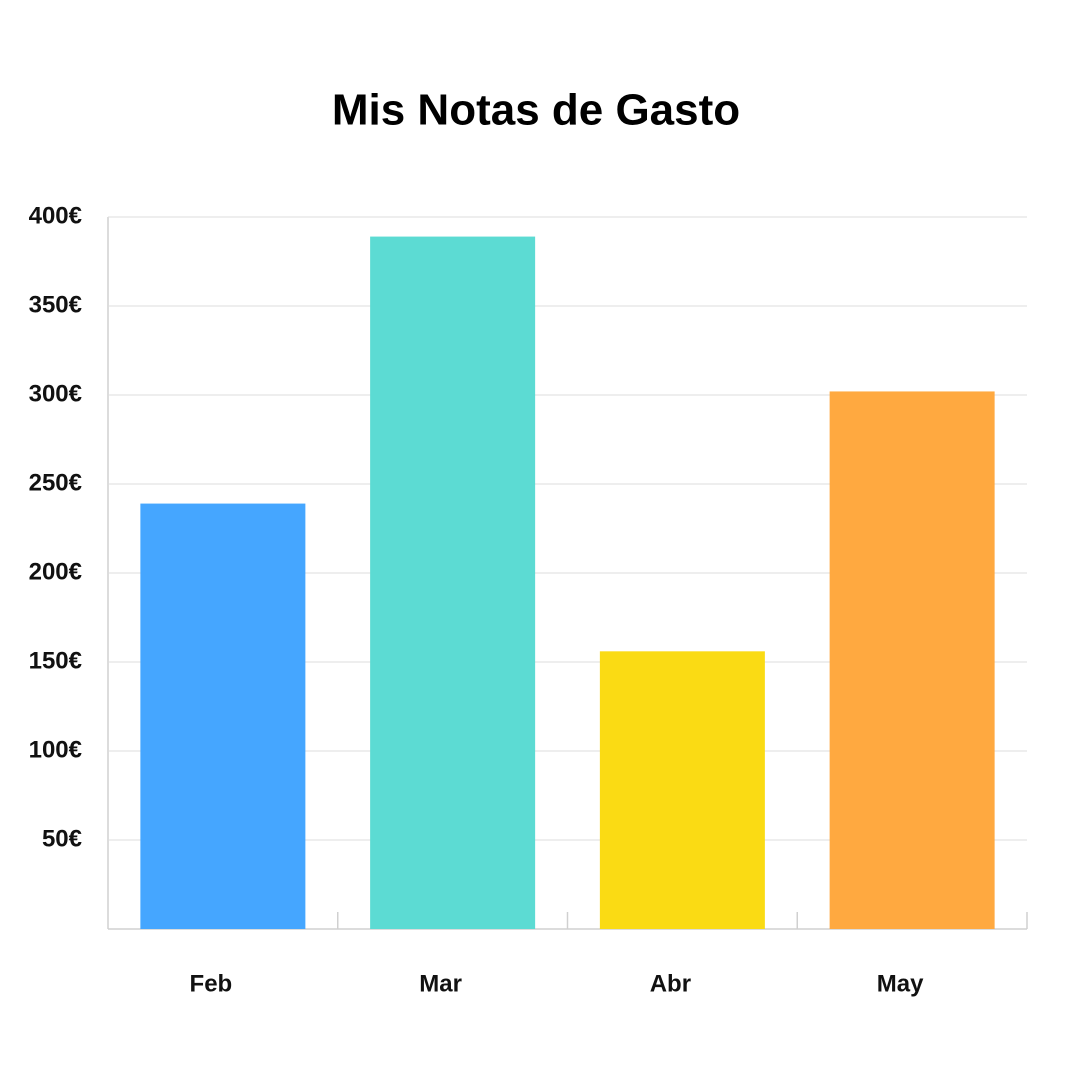  What do you see at coordinates (211, 983) in the screenshot?
I see `x-tick-label: Feb` at bounding box center [211, 983].